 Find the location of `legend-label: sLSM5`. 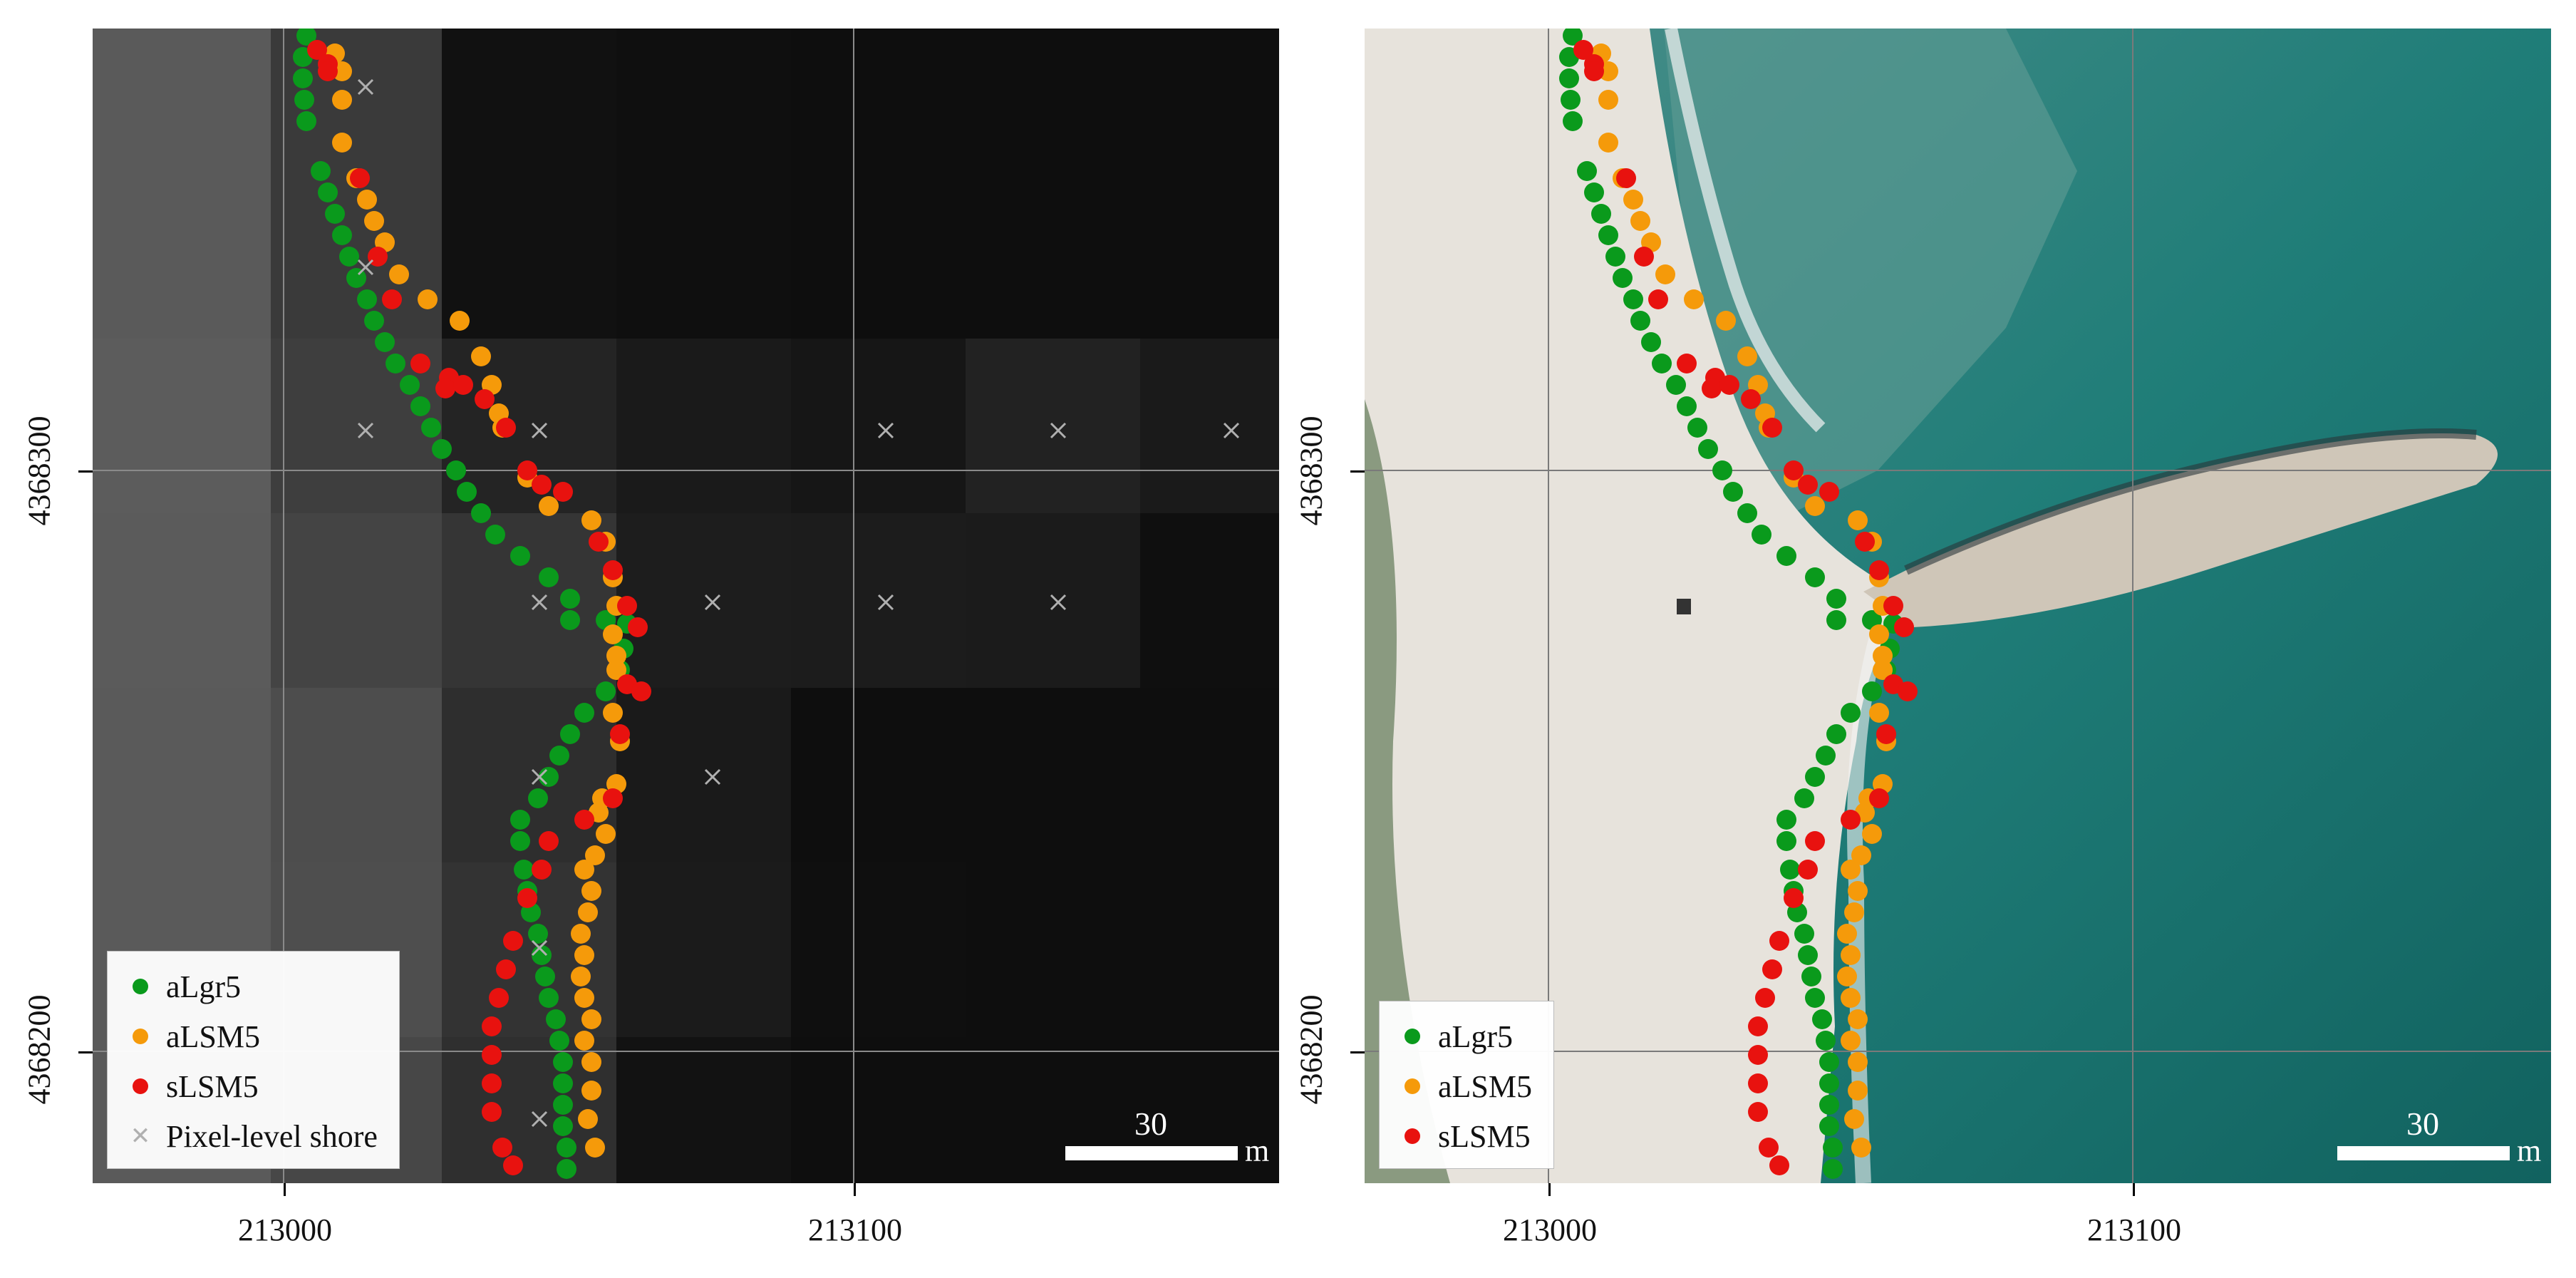

legend-label: sLSM5 is located at coordinates (1485, 1136).